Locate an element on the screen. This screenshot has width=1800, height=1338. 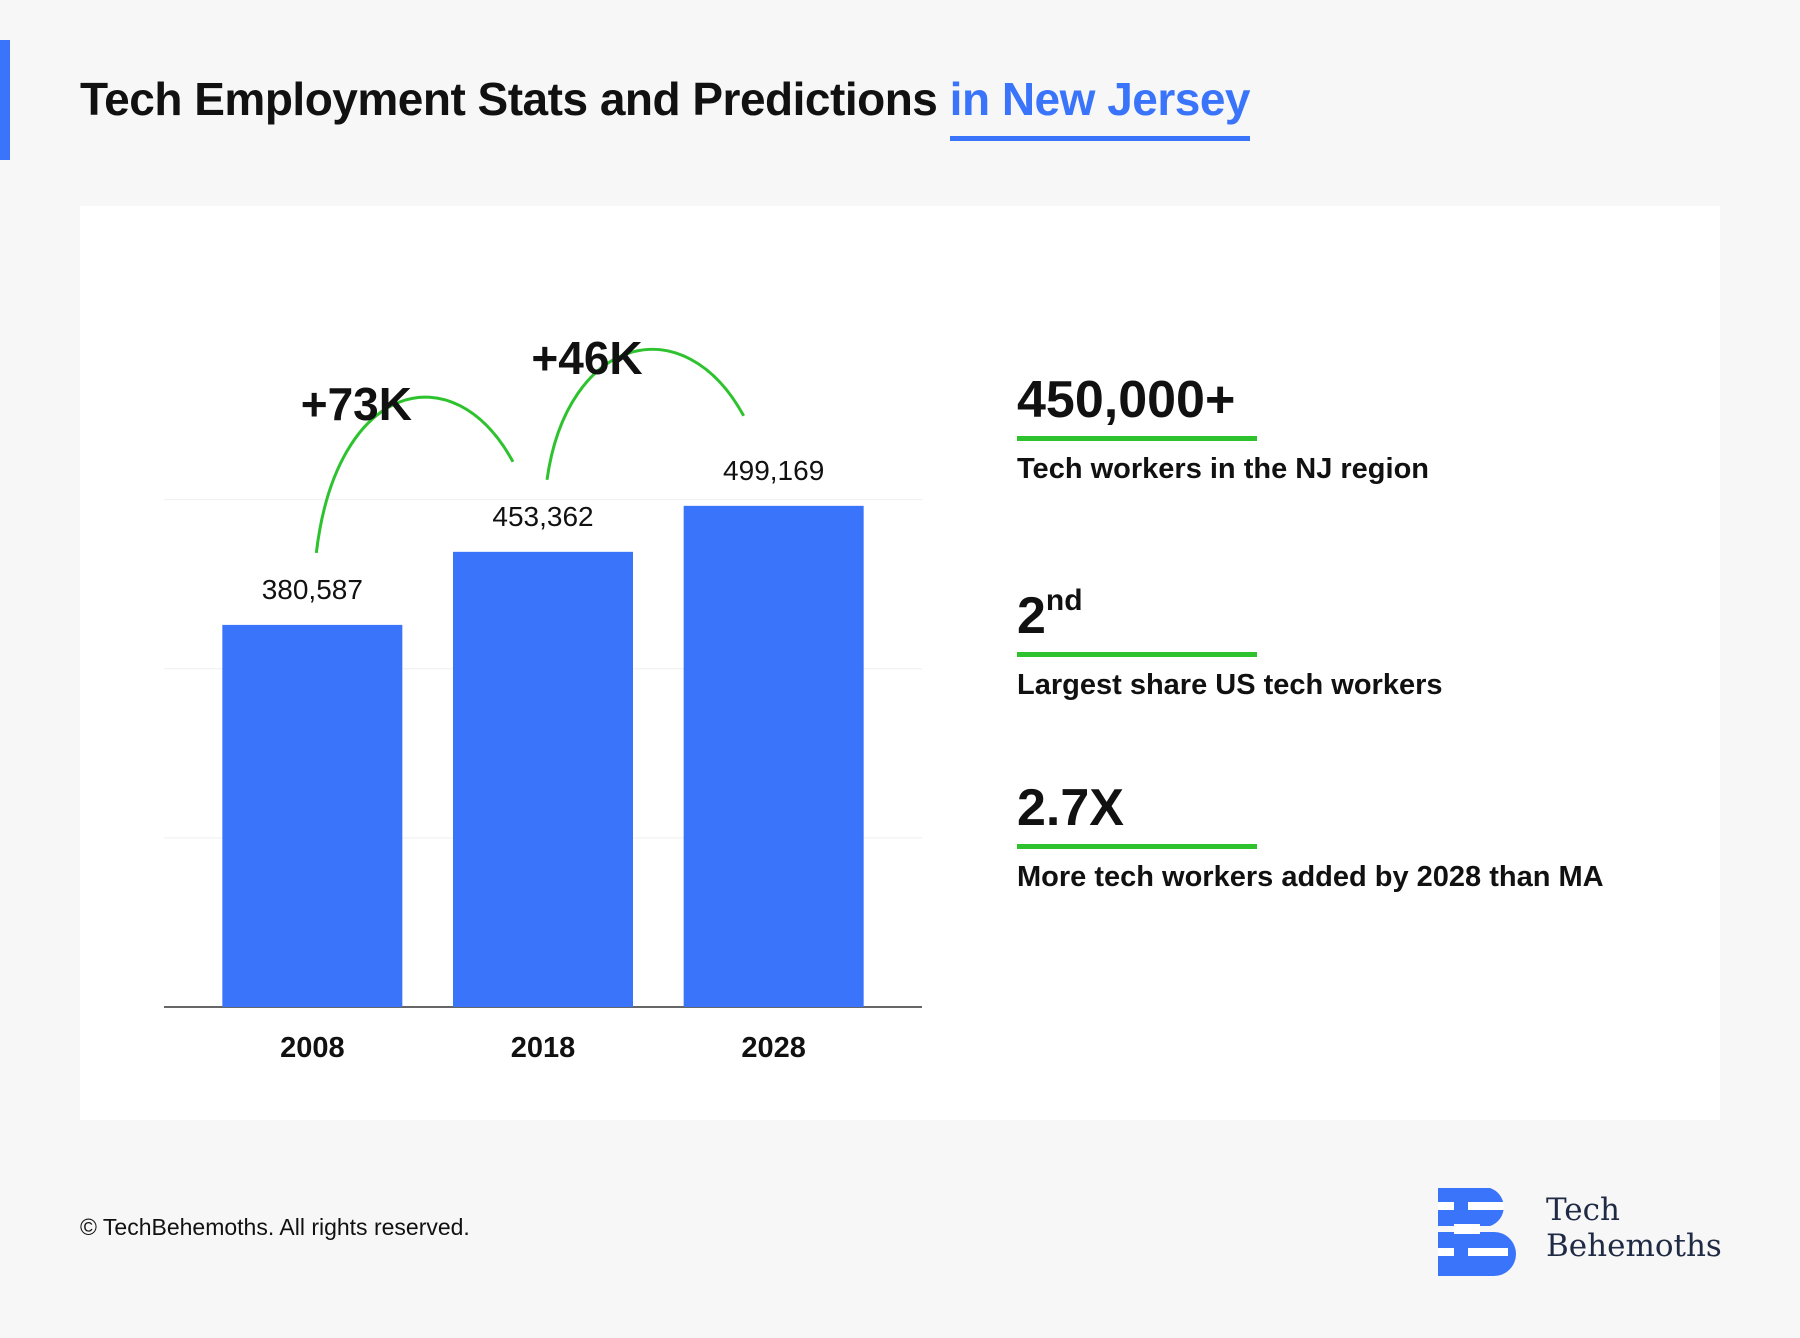
techbehemoths-logo: Tech Behemoths is located at coordinates (1578, 1230).